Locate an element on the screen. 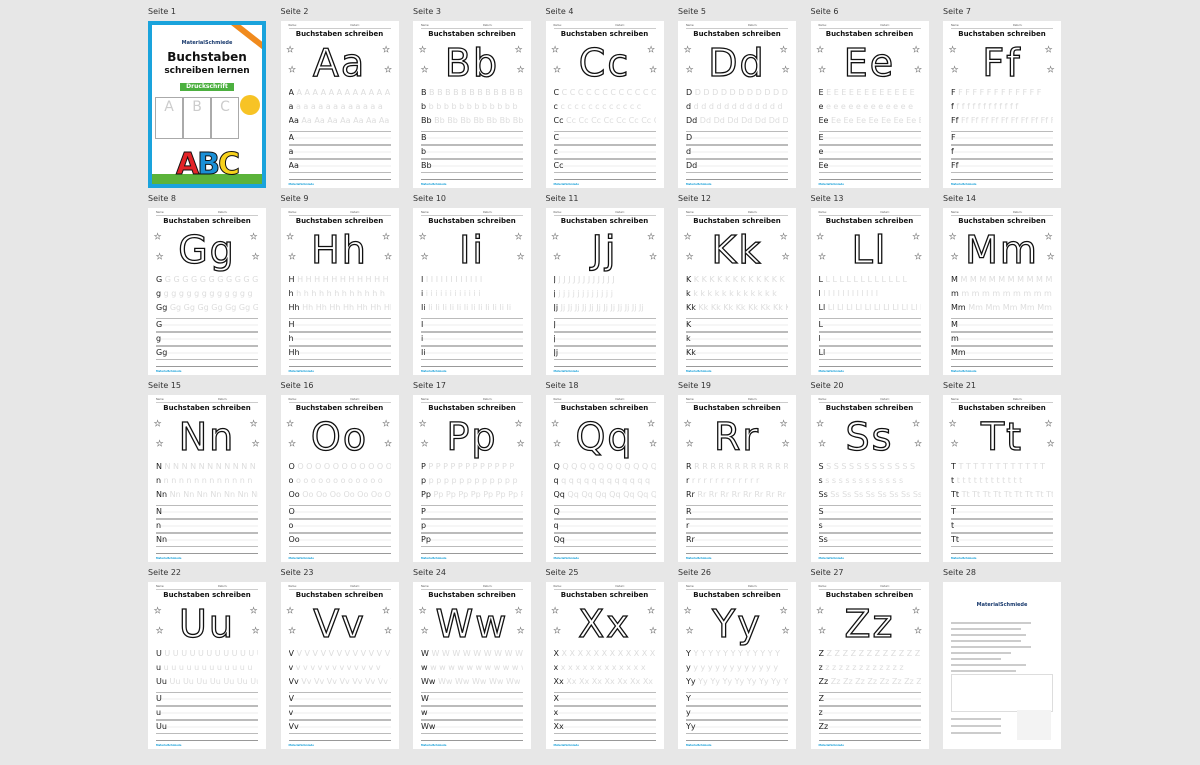  writing-line: A is located at coordinates (339, 138).